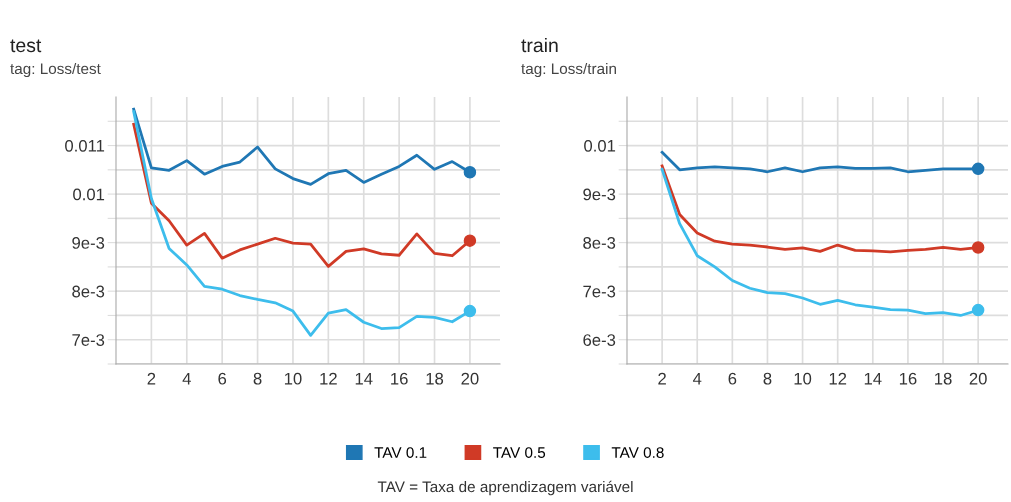 This screenshot has width=1011, height=502. Describe the element at coordinates (400, 452) in the screenshot. I see `legend-label: TAV 0.1` at that location.